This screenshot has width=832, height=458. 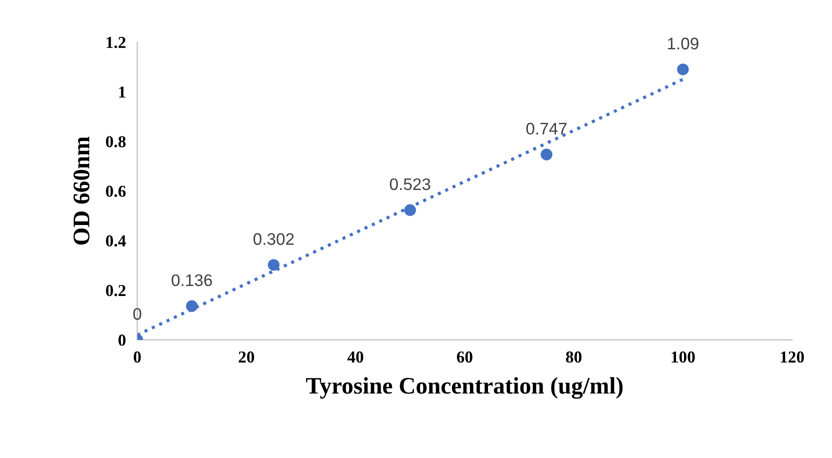 I want to click on data-label: 0, so click(x=137, y=314).